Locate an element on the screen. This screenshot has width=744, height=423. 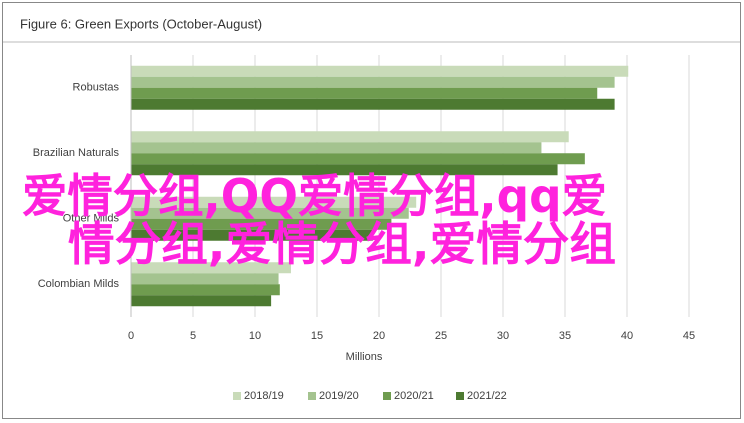
legend-label: 2021/22 is located at coordinates (487, 396).